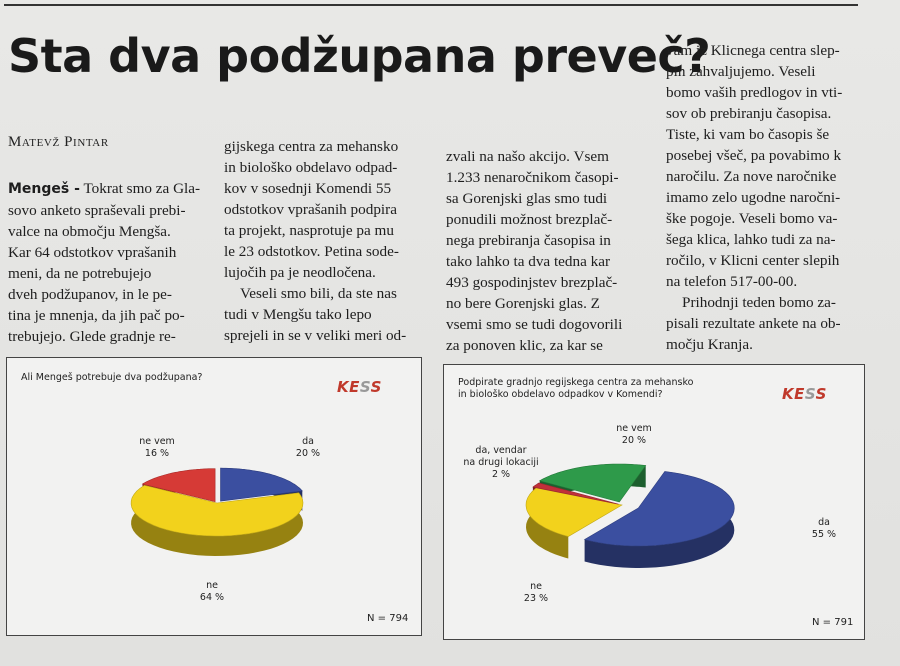 This screenshot has width=900, height=666. I want to click on text-line: pih zahvaljujemo. Veseli, so click(741, 71).